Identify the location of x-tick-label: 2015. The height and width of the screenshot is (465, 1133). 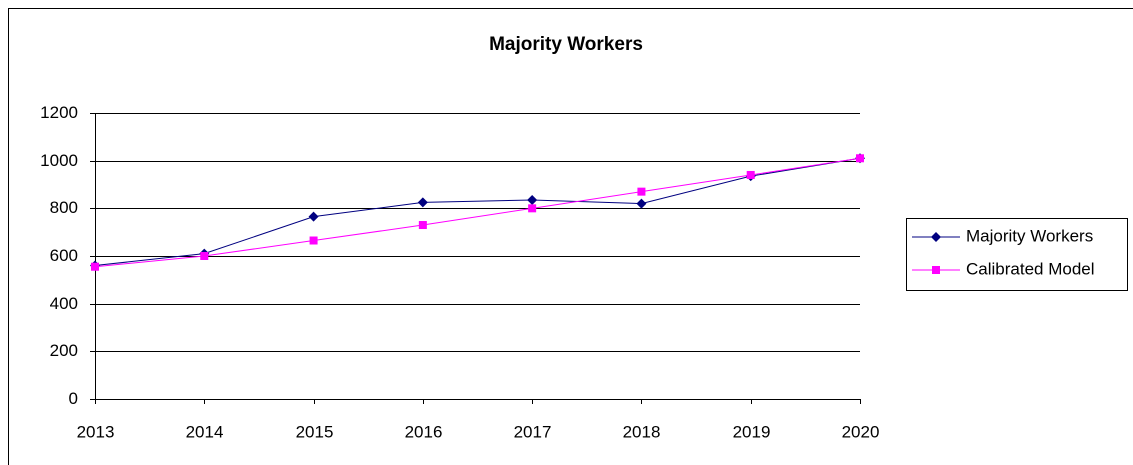
(315, 431).